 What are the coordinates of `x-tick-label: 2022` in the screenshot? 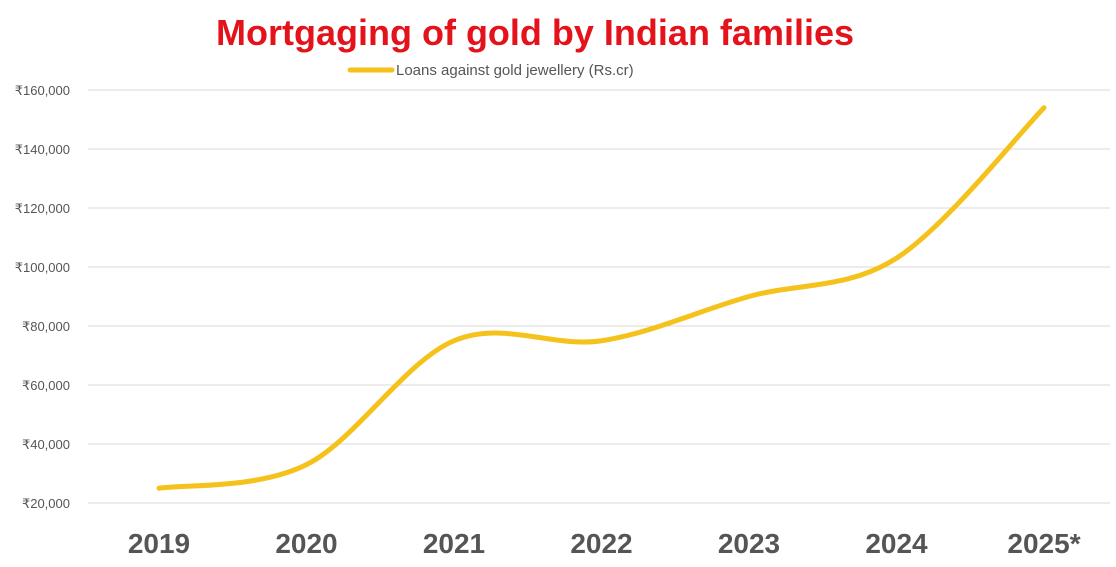 It's located at (601, 543).